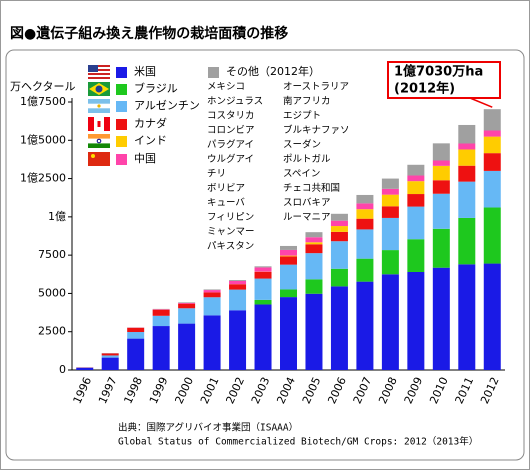 This screenshot has height=470, width=530. What do you see at coordinates (230, 246) in the screenshot?
I see `country-label: パキスタン` at bounding box center [230, 246].